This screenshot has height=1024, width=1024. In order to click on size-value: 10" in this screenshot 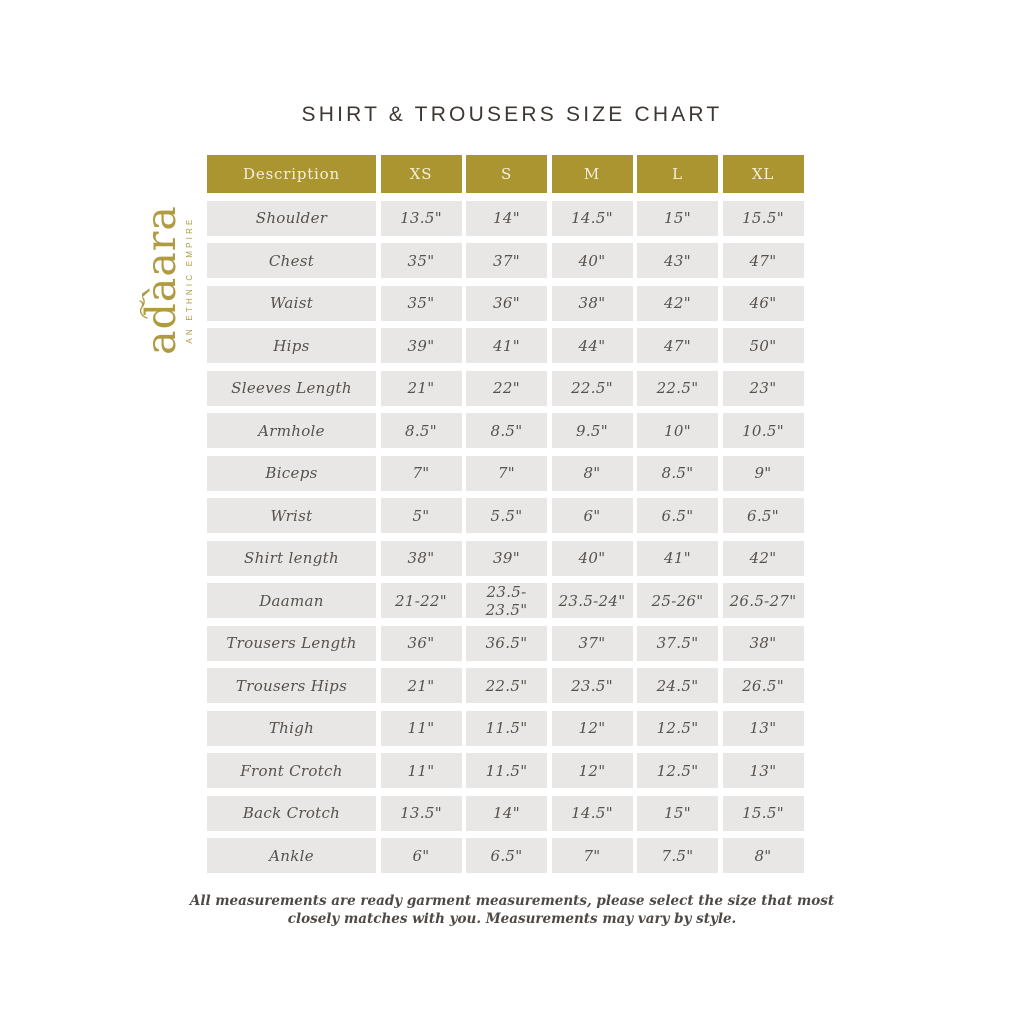, I will do `click(677, 430)`.